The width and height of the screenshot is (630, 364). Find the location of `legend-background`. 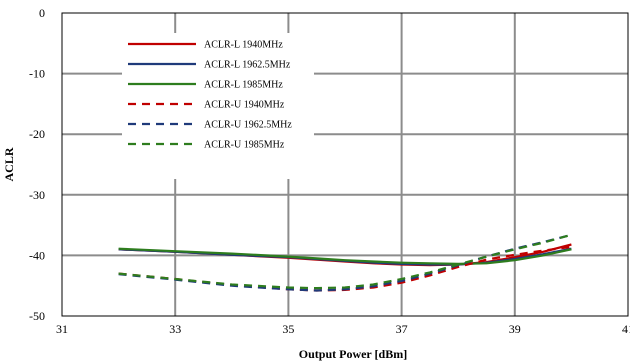

legend-background is located at coordinates (218, 106).